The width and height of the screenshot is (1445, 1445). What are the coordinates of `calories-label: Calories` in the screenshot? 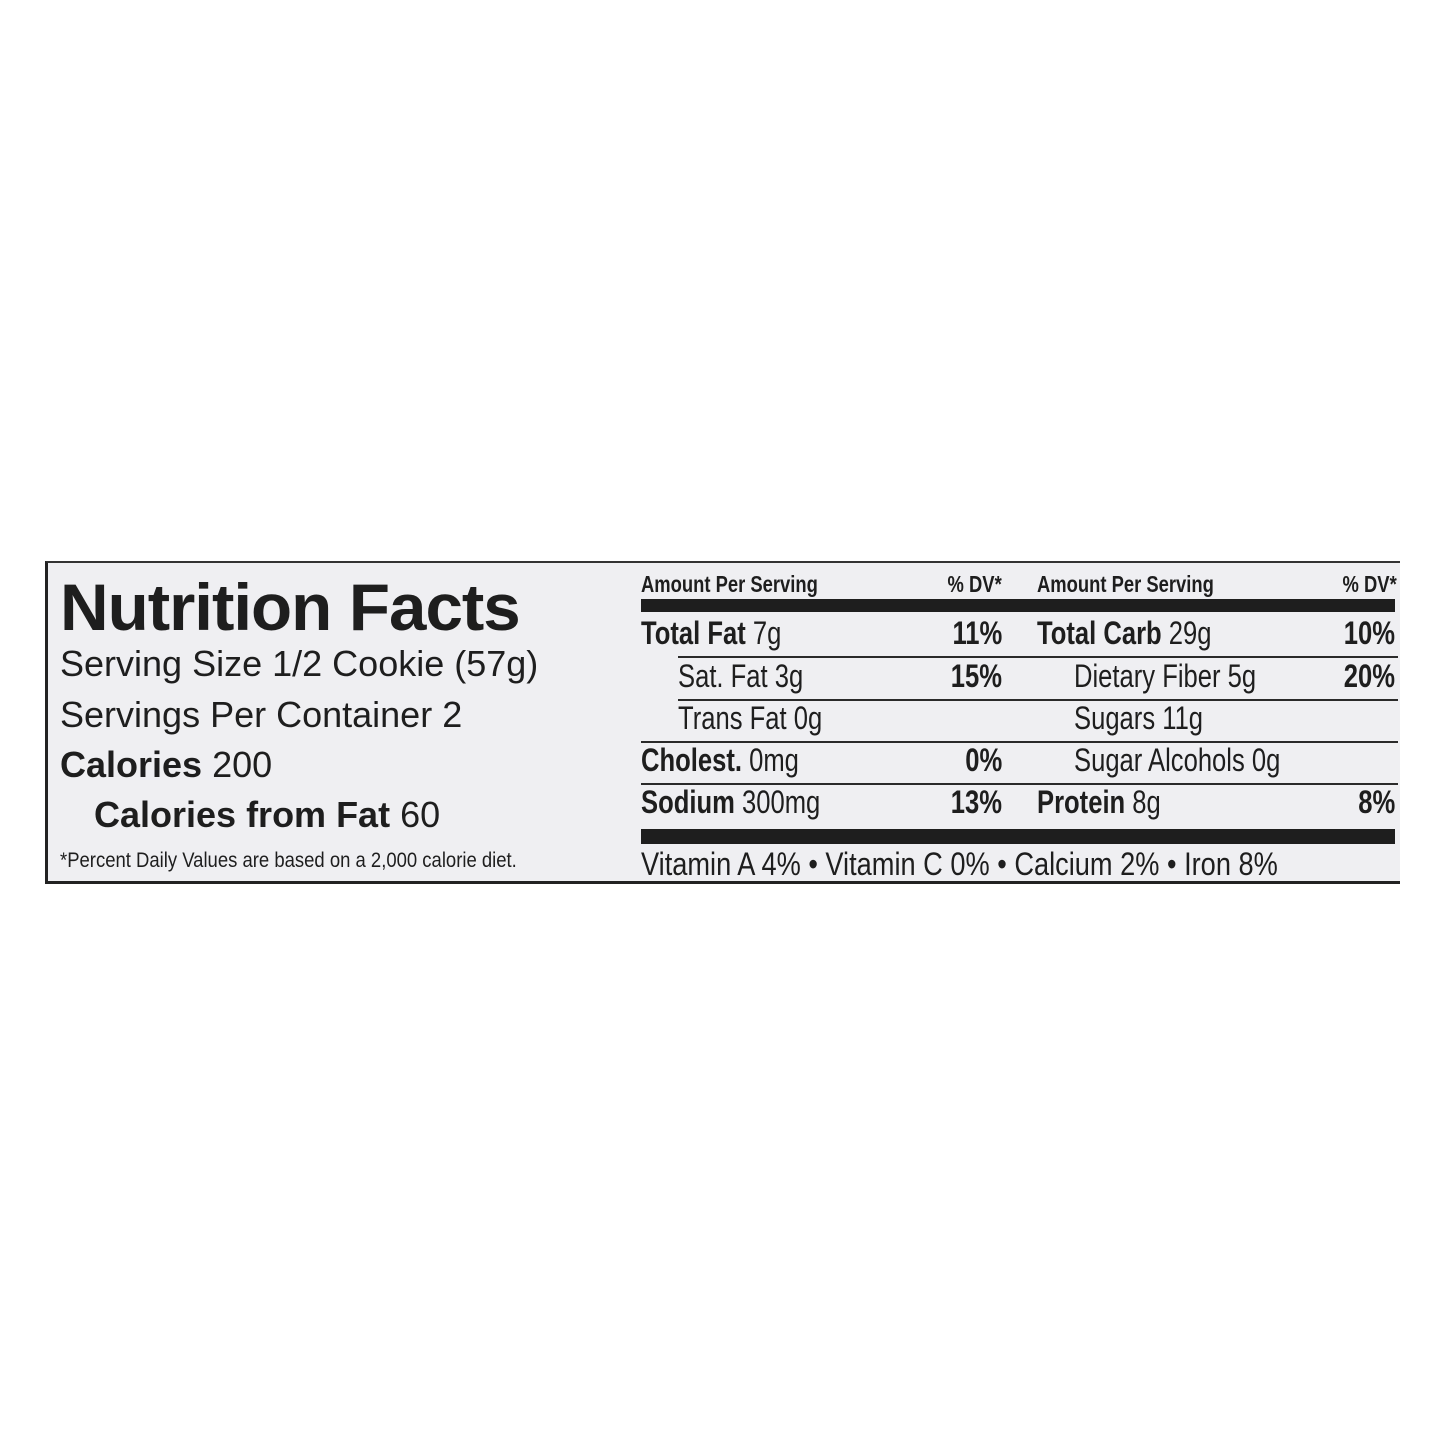 It's located at (131, 764).